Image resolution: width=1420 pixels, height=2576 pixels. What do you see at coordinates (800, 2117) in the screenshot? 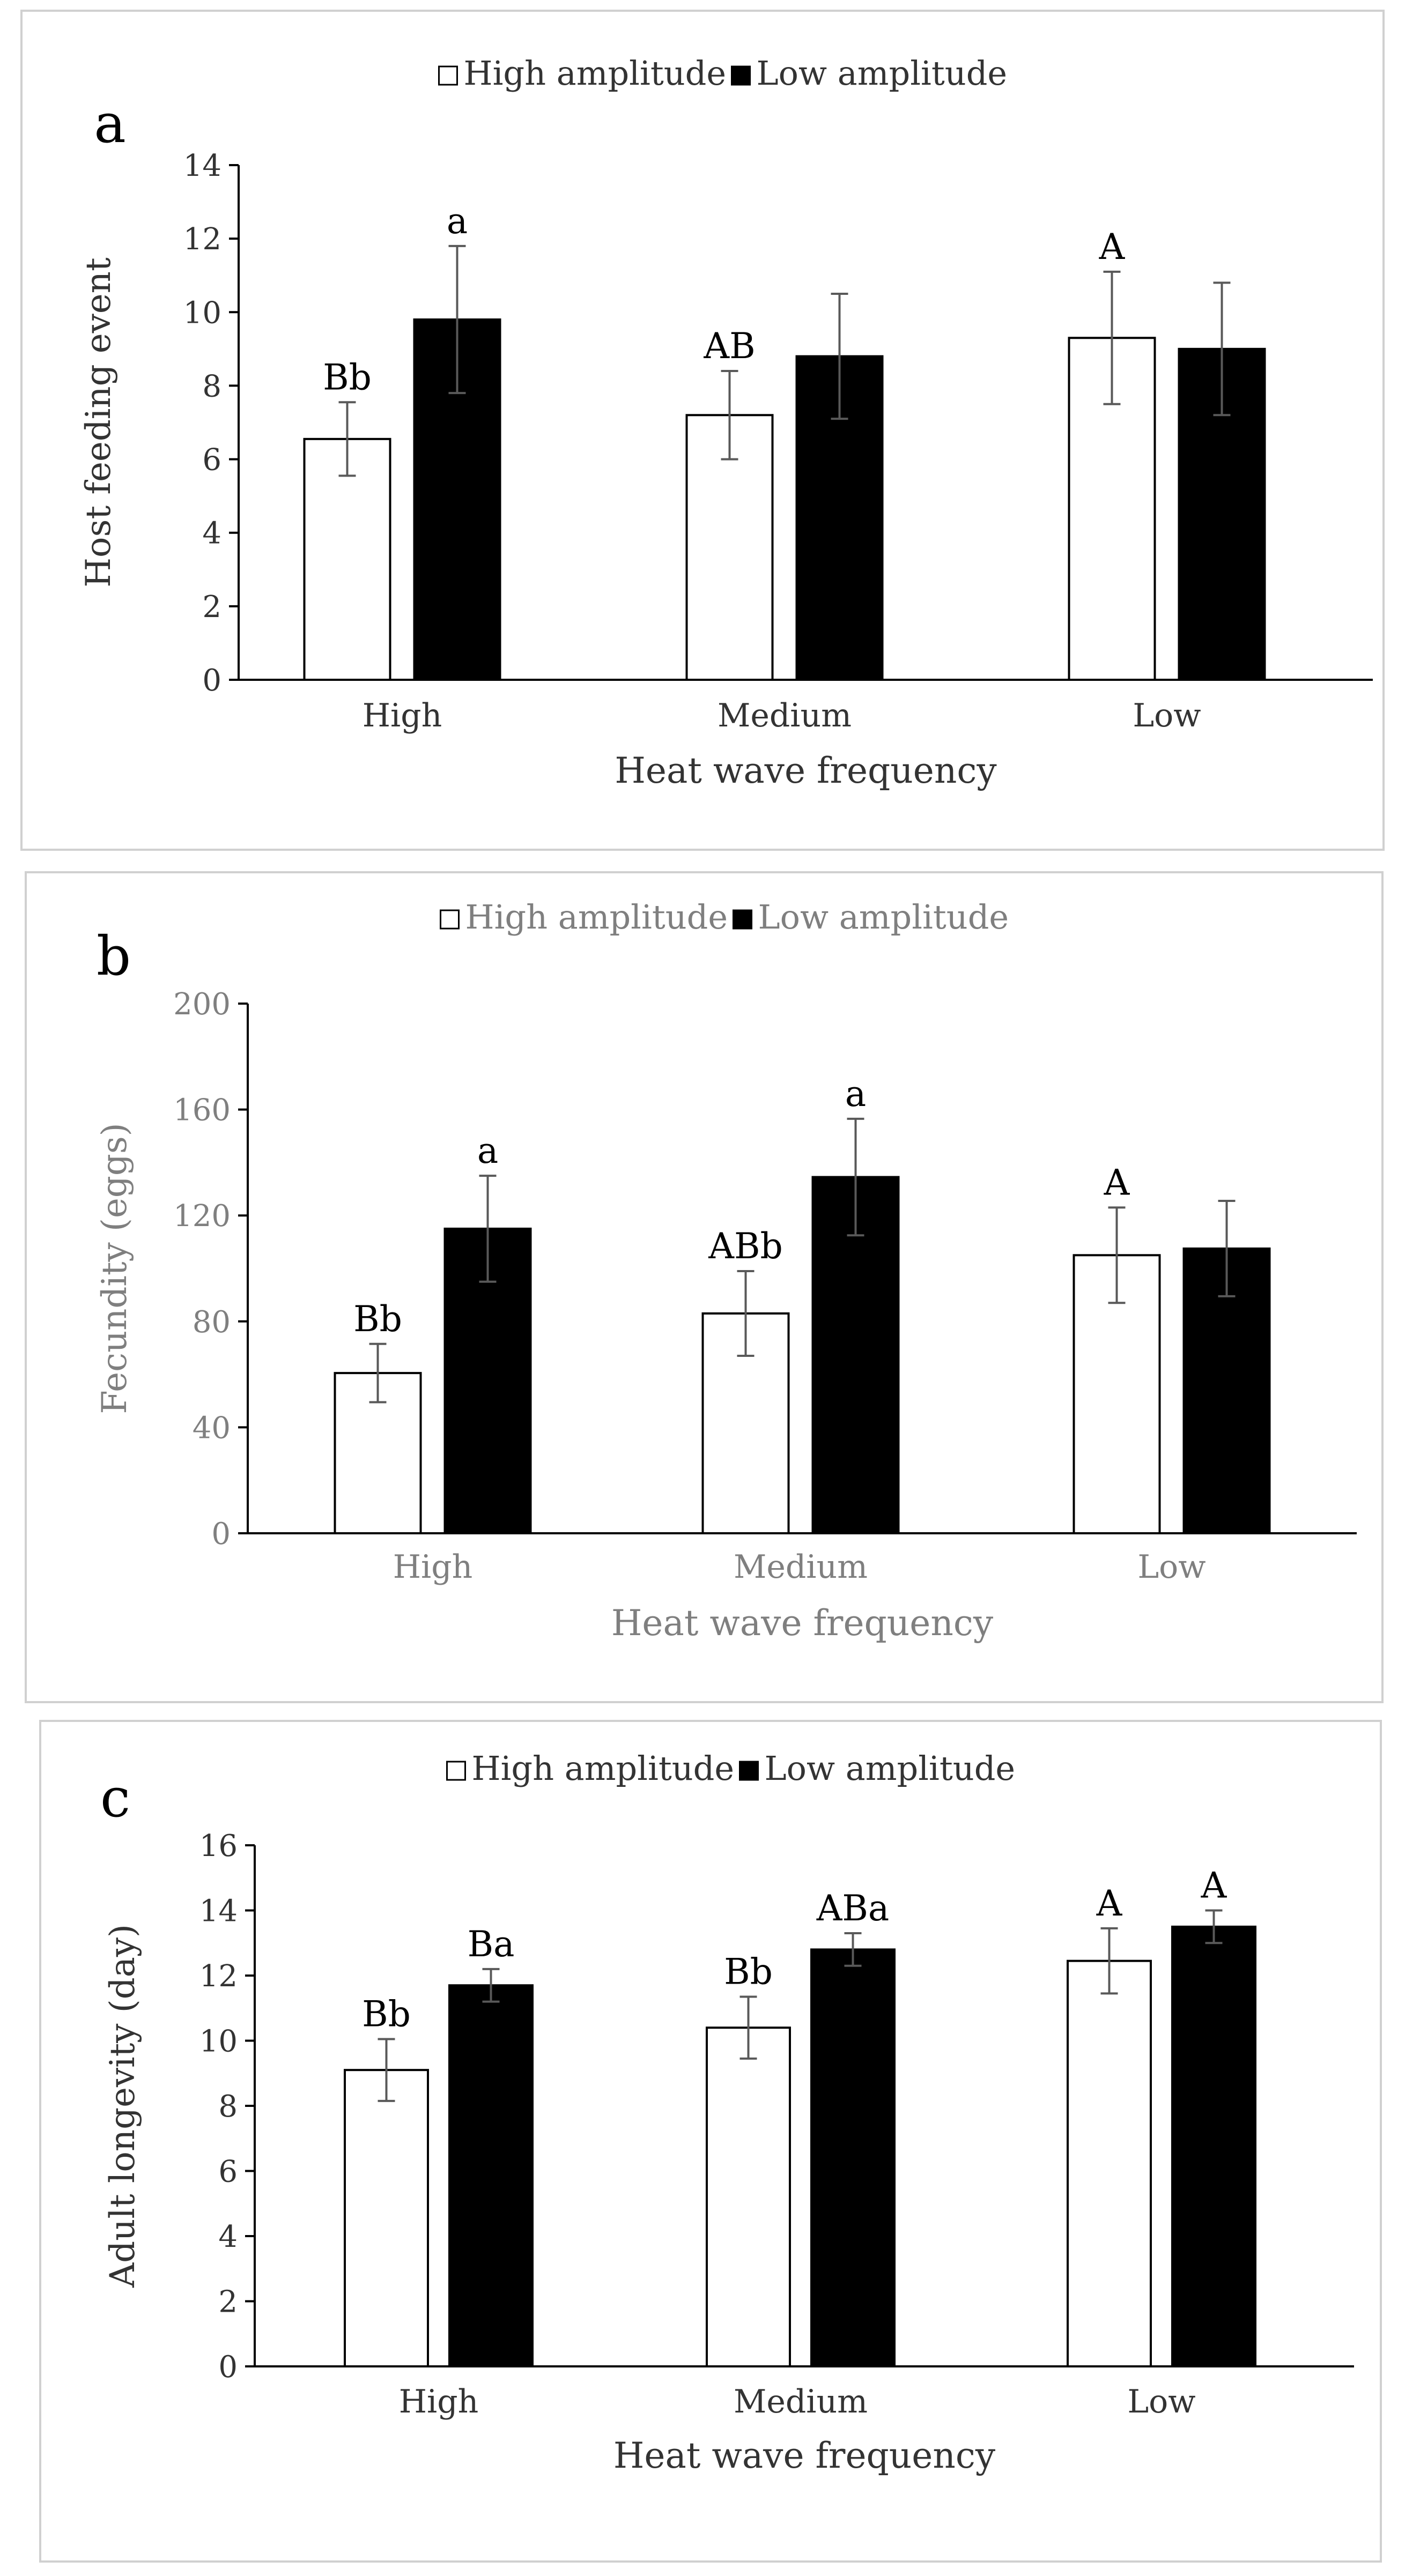
I see `bars: Bb Ba Bb ABa A A` at bounding box center [800, 2117].